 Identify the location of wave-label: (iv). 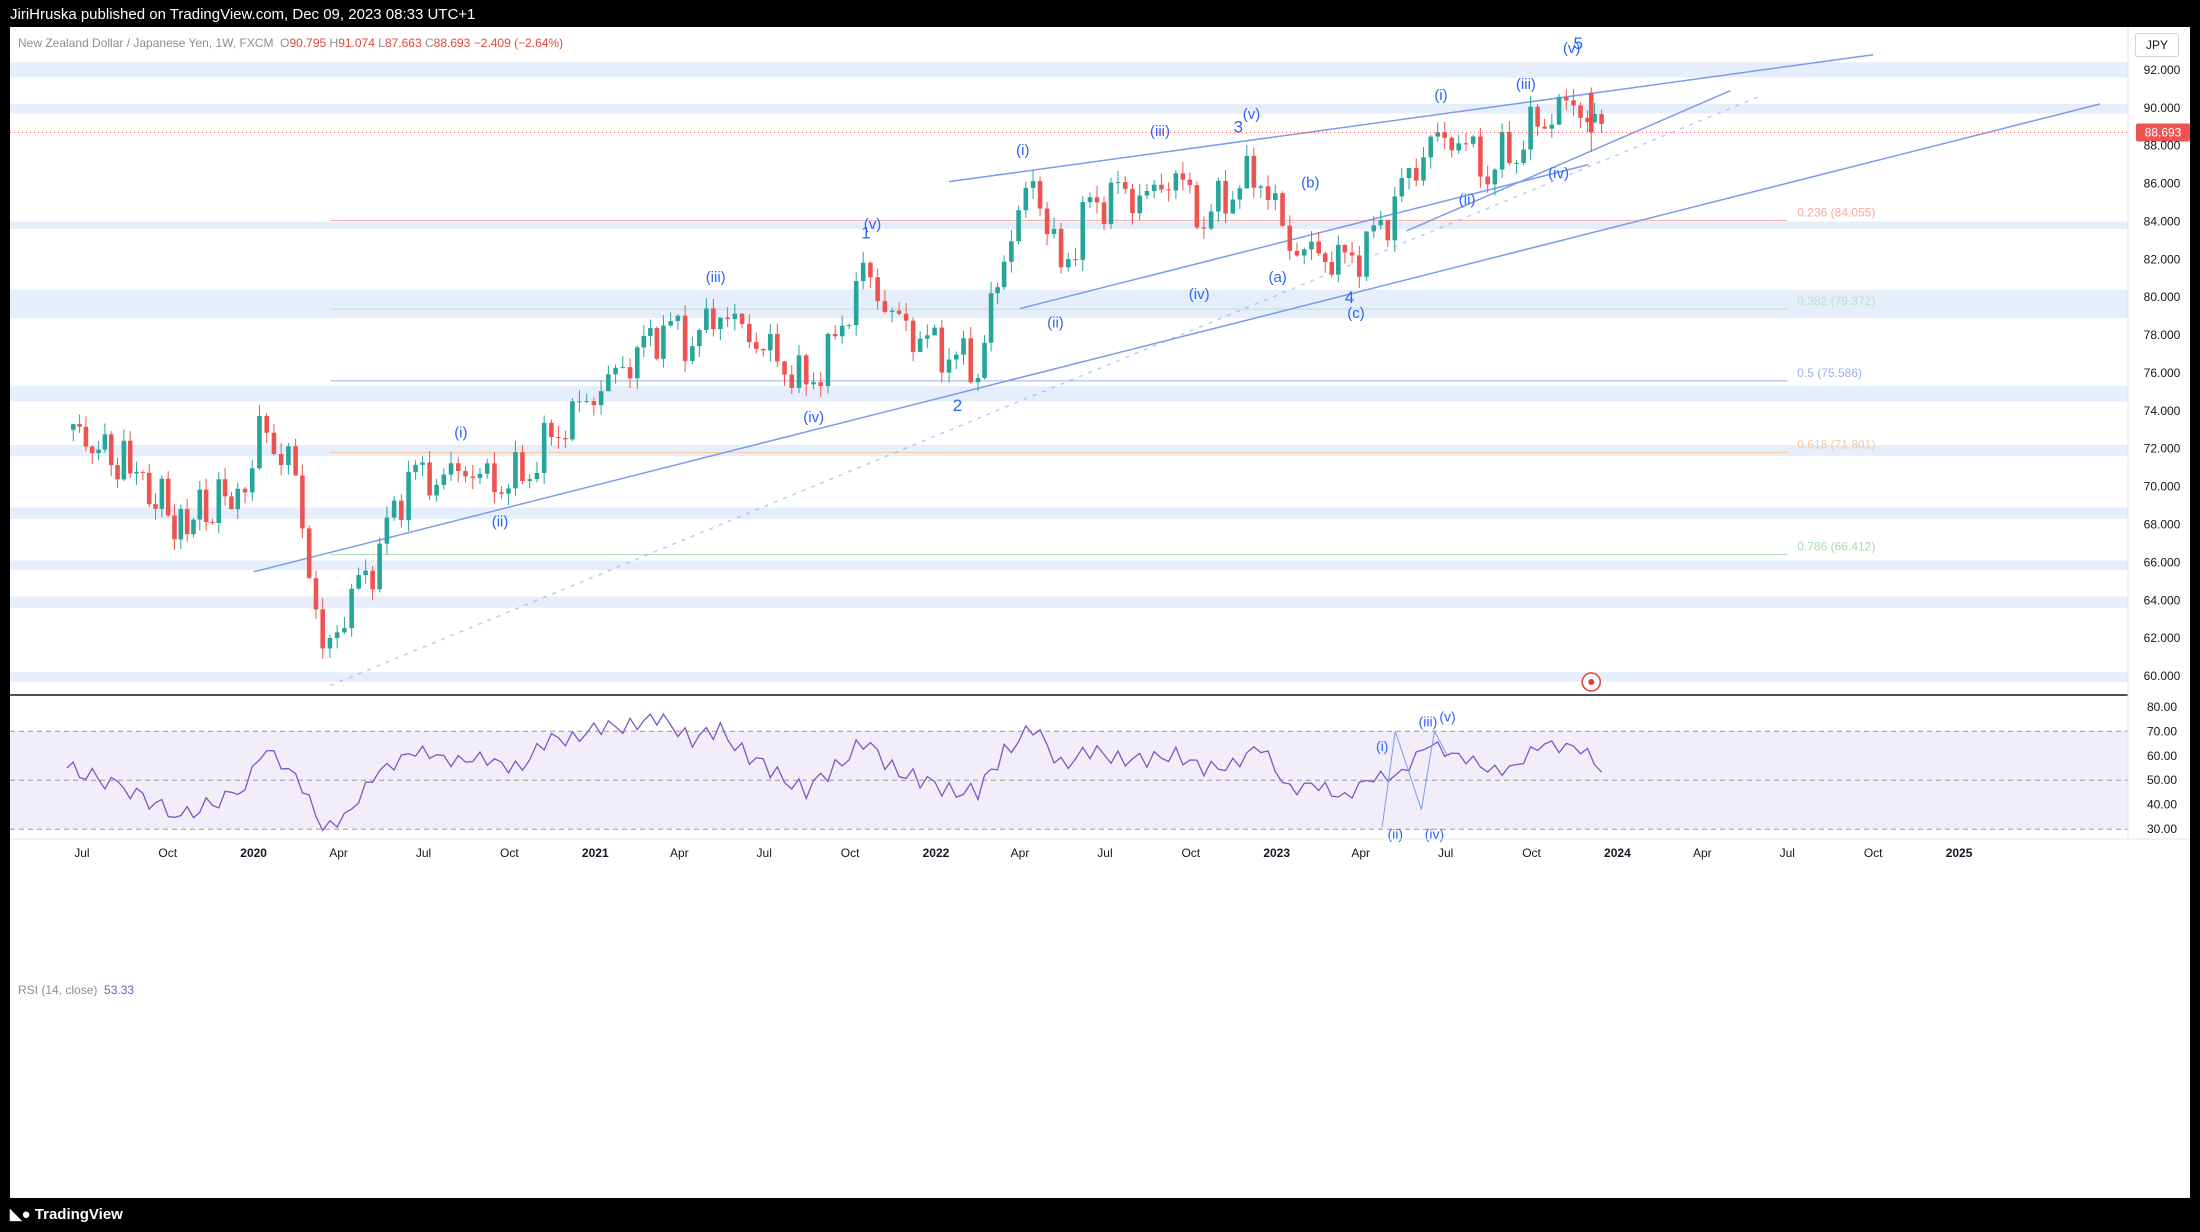
(1558, 173).